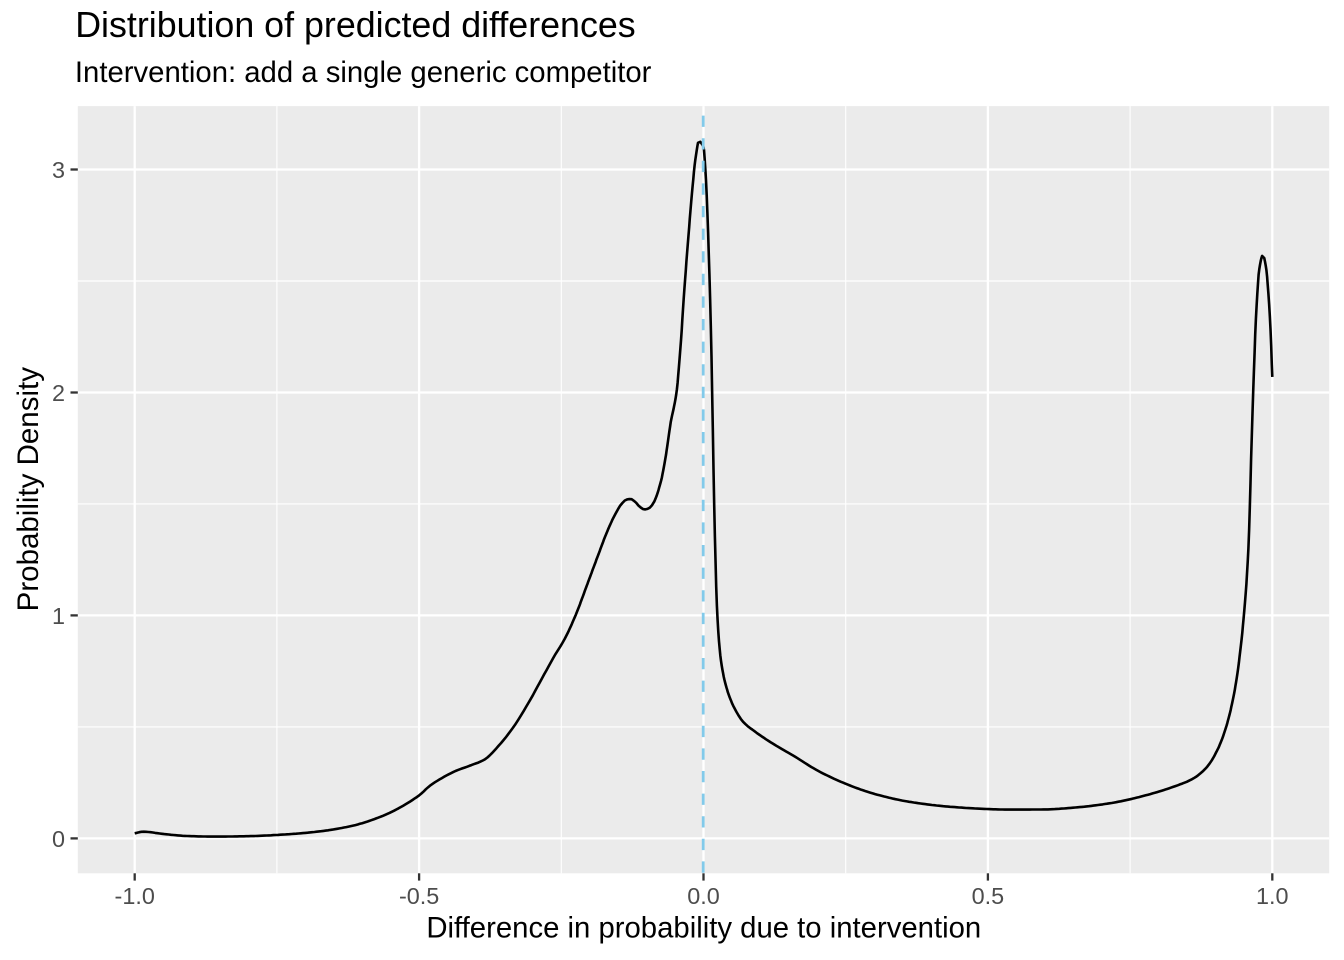  I want to click on svg-text: Probability Density, so click(28, 489).